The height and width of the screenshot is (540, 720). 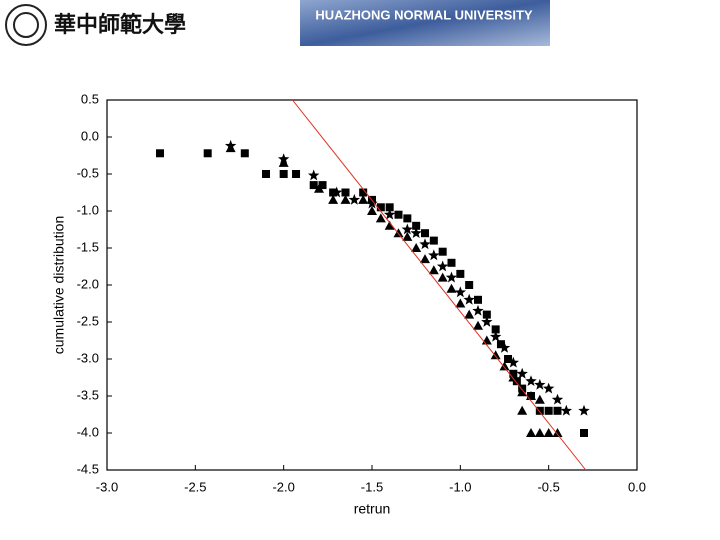 What do you see at coordinates (88, 283) in the screenshot?
I see `y-tick-label: -2.0` at bounding box center [88, 283].